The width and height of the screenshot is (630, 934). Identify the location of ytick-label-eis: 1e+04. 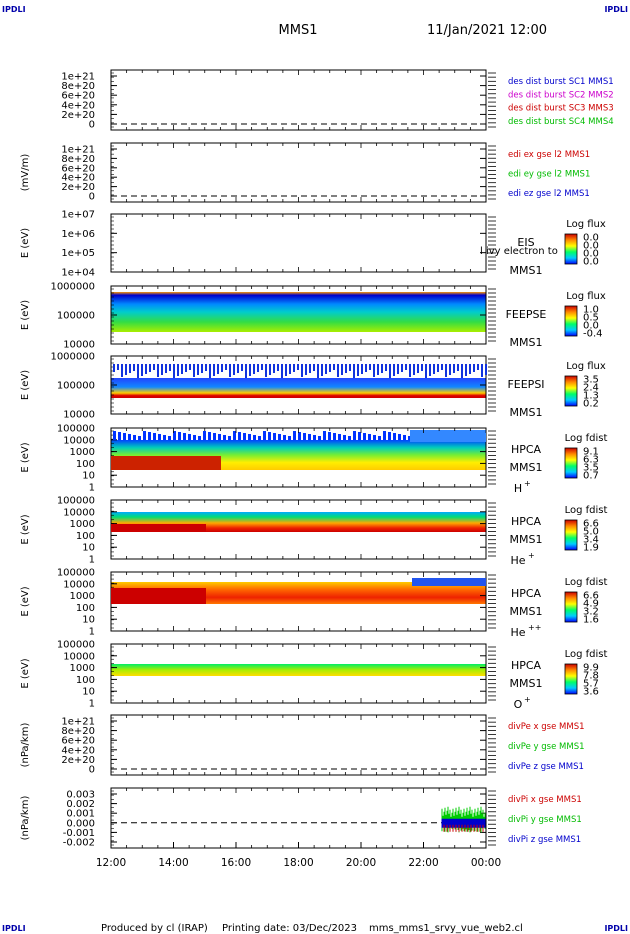
(78, 273).